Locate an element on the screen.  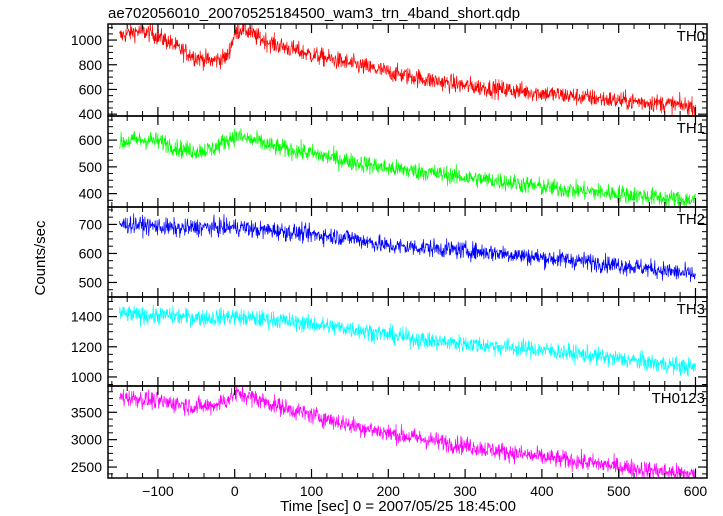
panel-label-th3: TH3 is located at coordinates (691, 309).